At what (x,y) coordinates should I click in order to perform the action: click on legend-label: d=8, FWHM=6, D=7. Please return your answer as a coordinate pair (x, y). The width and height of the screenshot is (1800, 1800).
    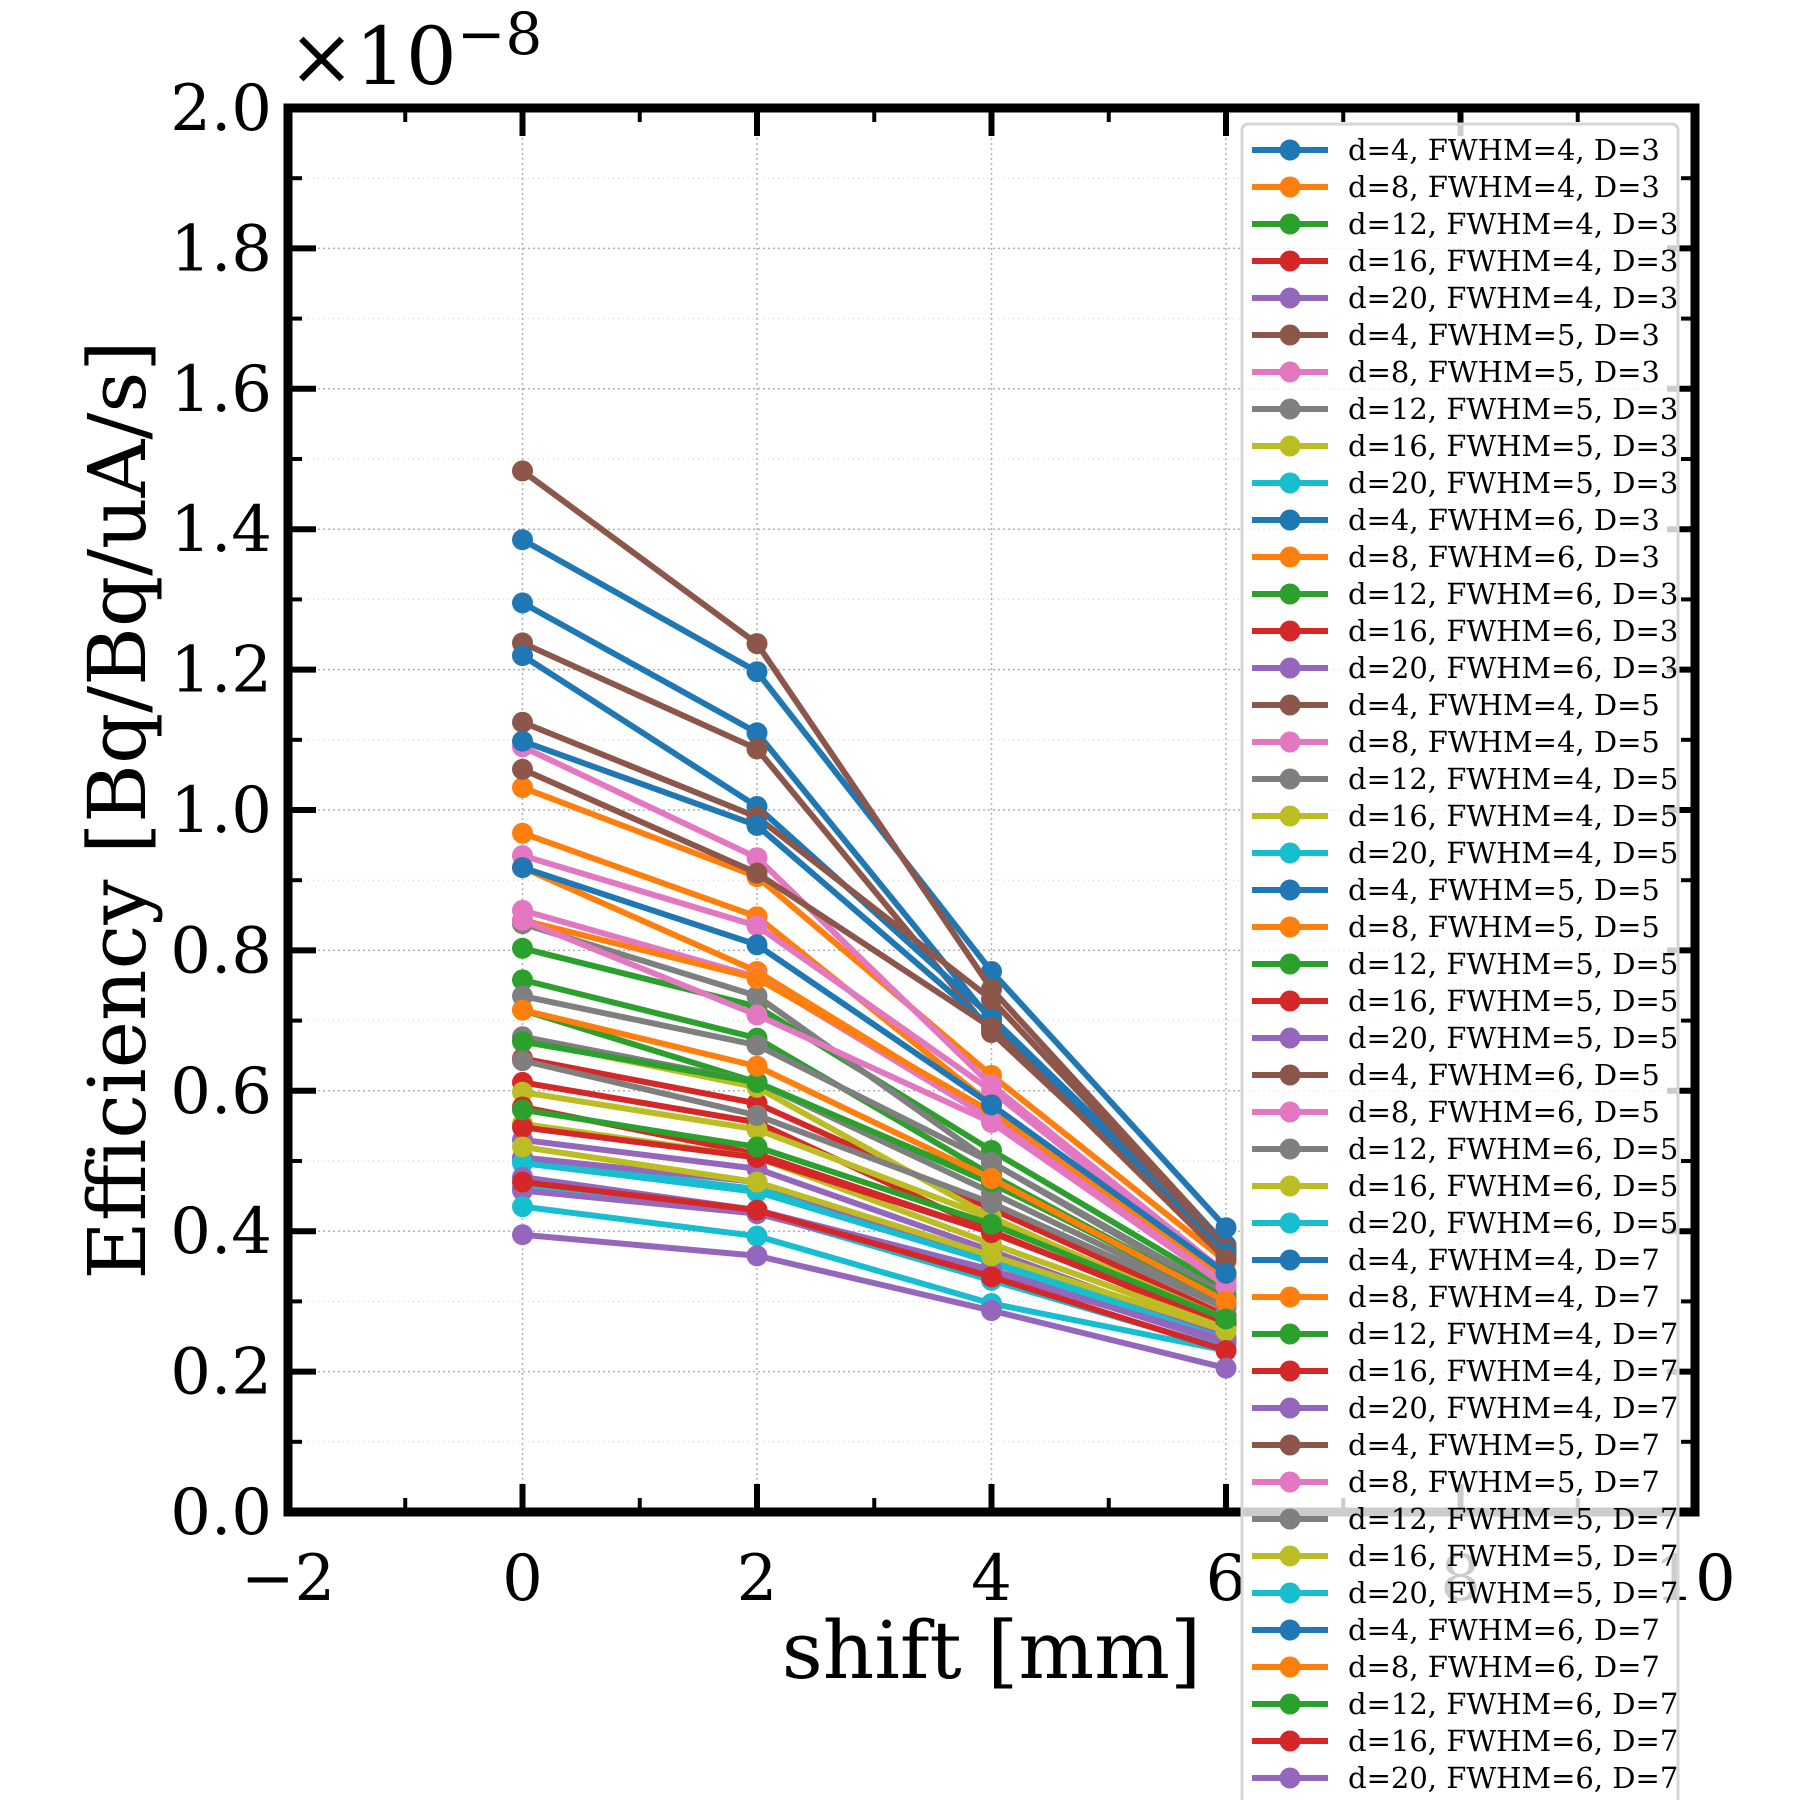
    Looking at the image, I should click on (1504, 1667).